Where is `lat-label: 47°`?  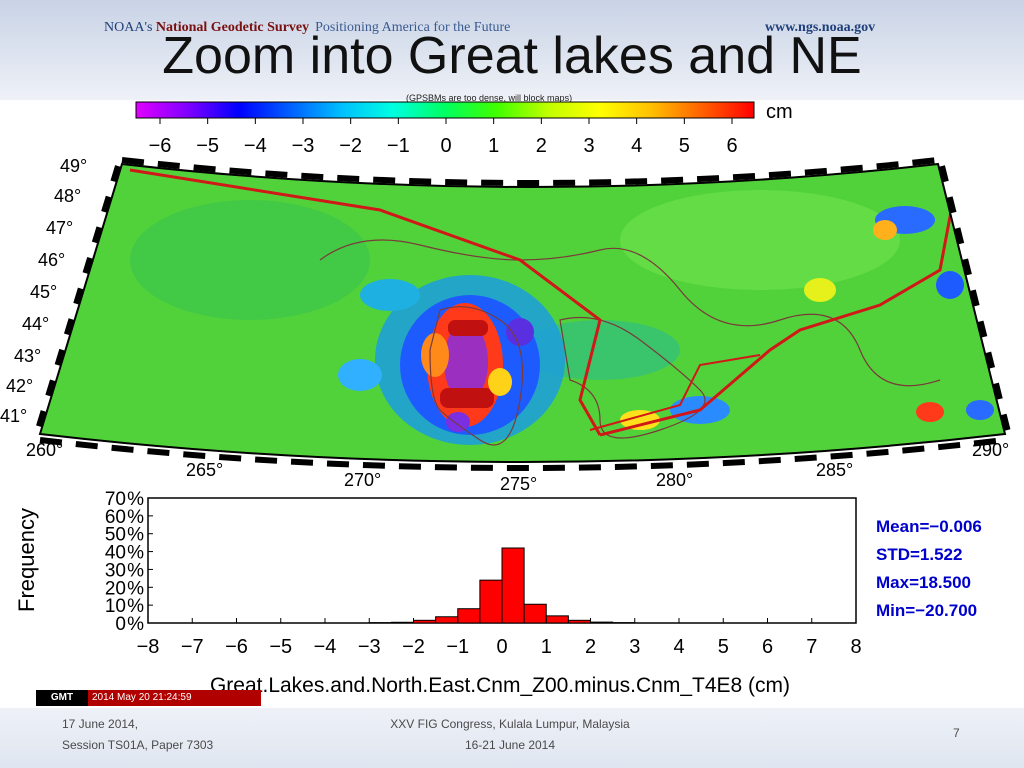 lat-label: 47° is located at coordinates (59, 228).